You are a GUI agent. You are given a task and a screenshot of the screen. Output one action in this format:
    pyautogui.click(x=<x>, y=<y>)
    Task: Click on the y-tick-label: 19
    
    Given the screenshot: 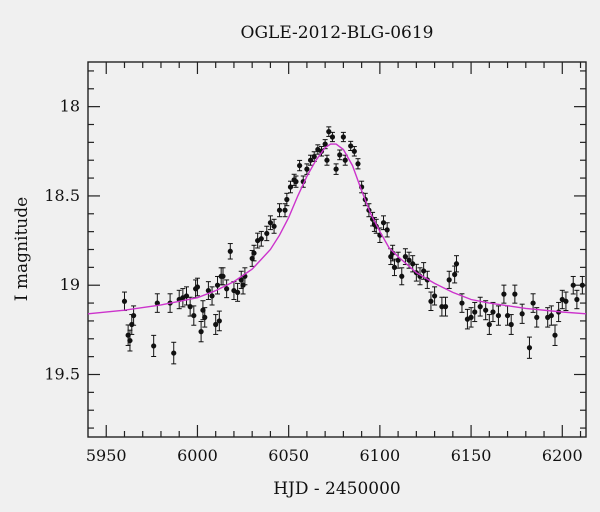 What is the action you would take?
    pyautogui.click(x=70, y=284)
    